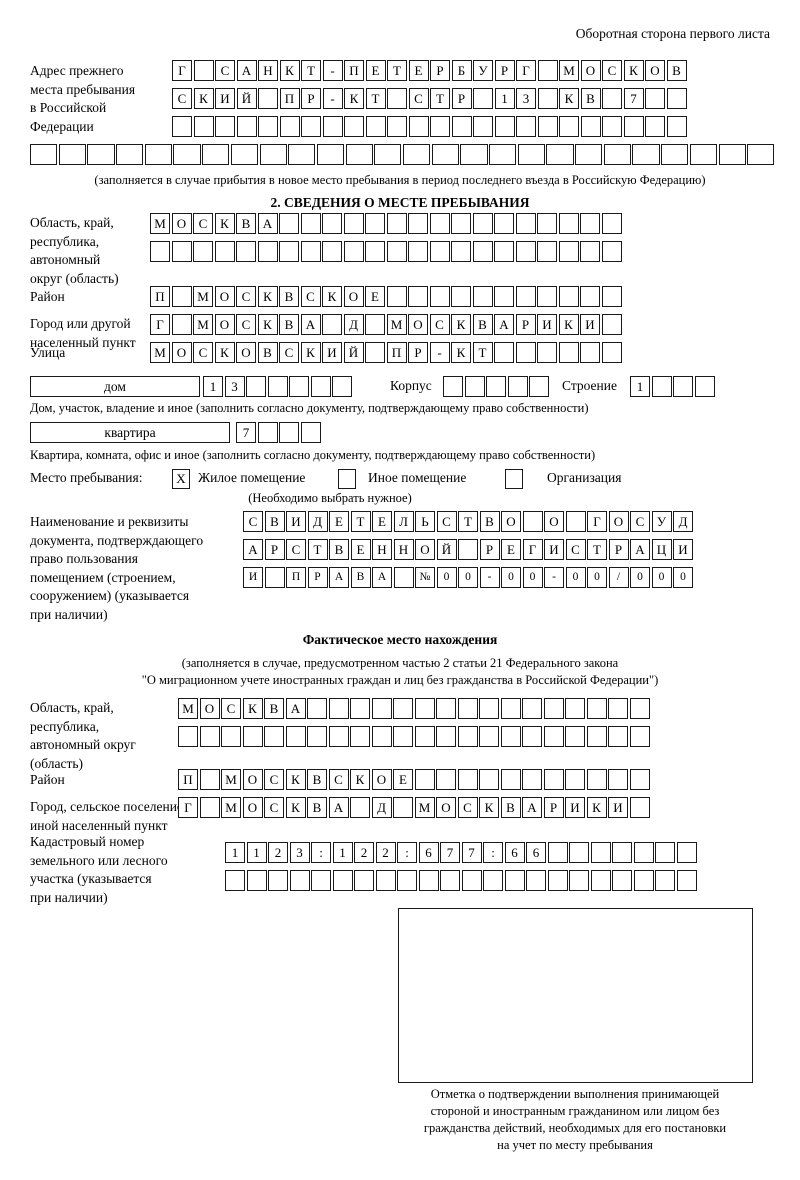  What do you see at coordinates (439, 352) in the screenshot?
I see `char-cell: -` at bounding box center [439, 352].